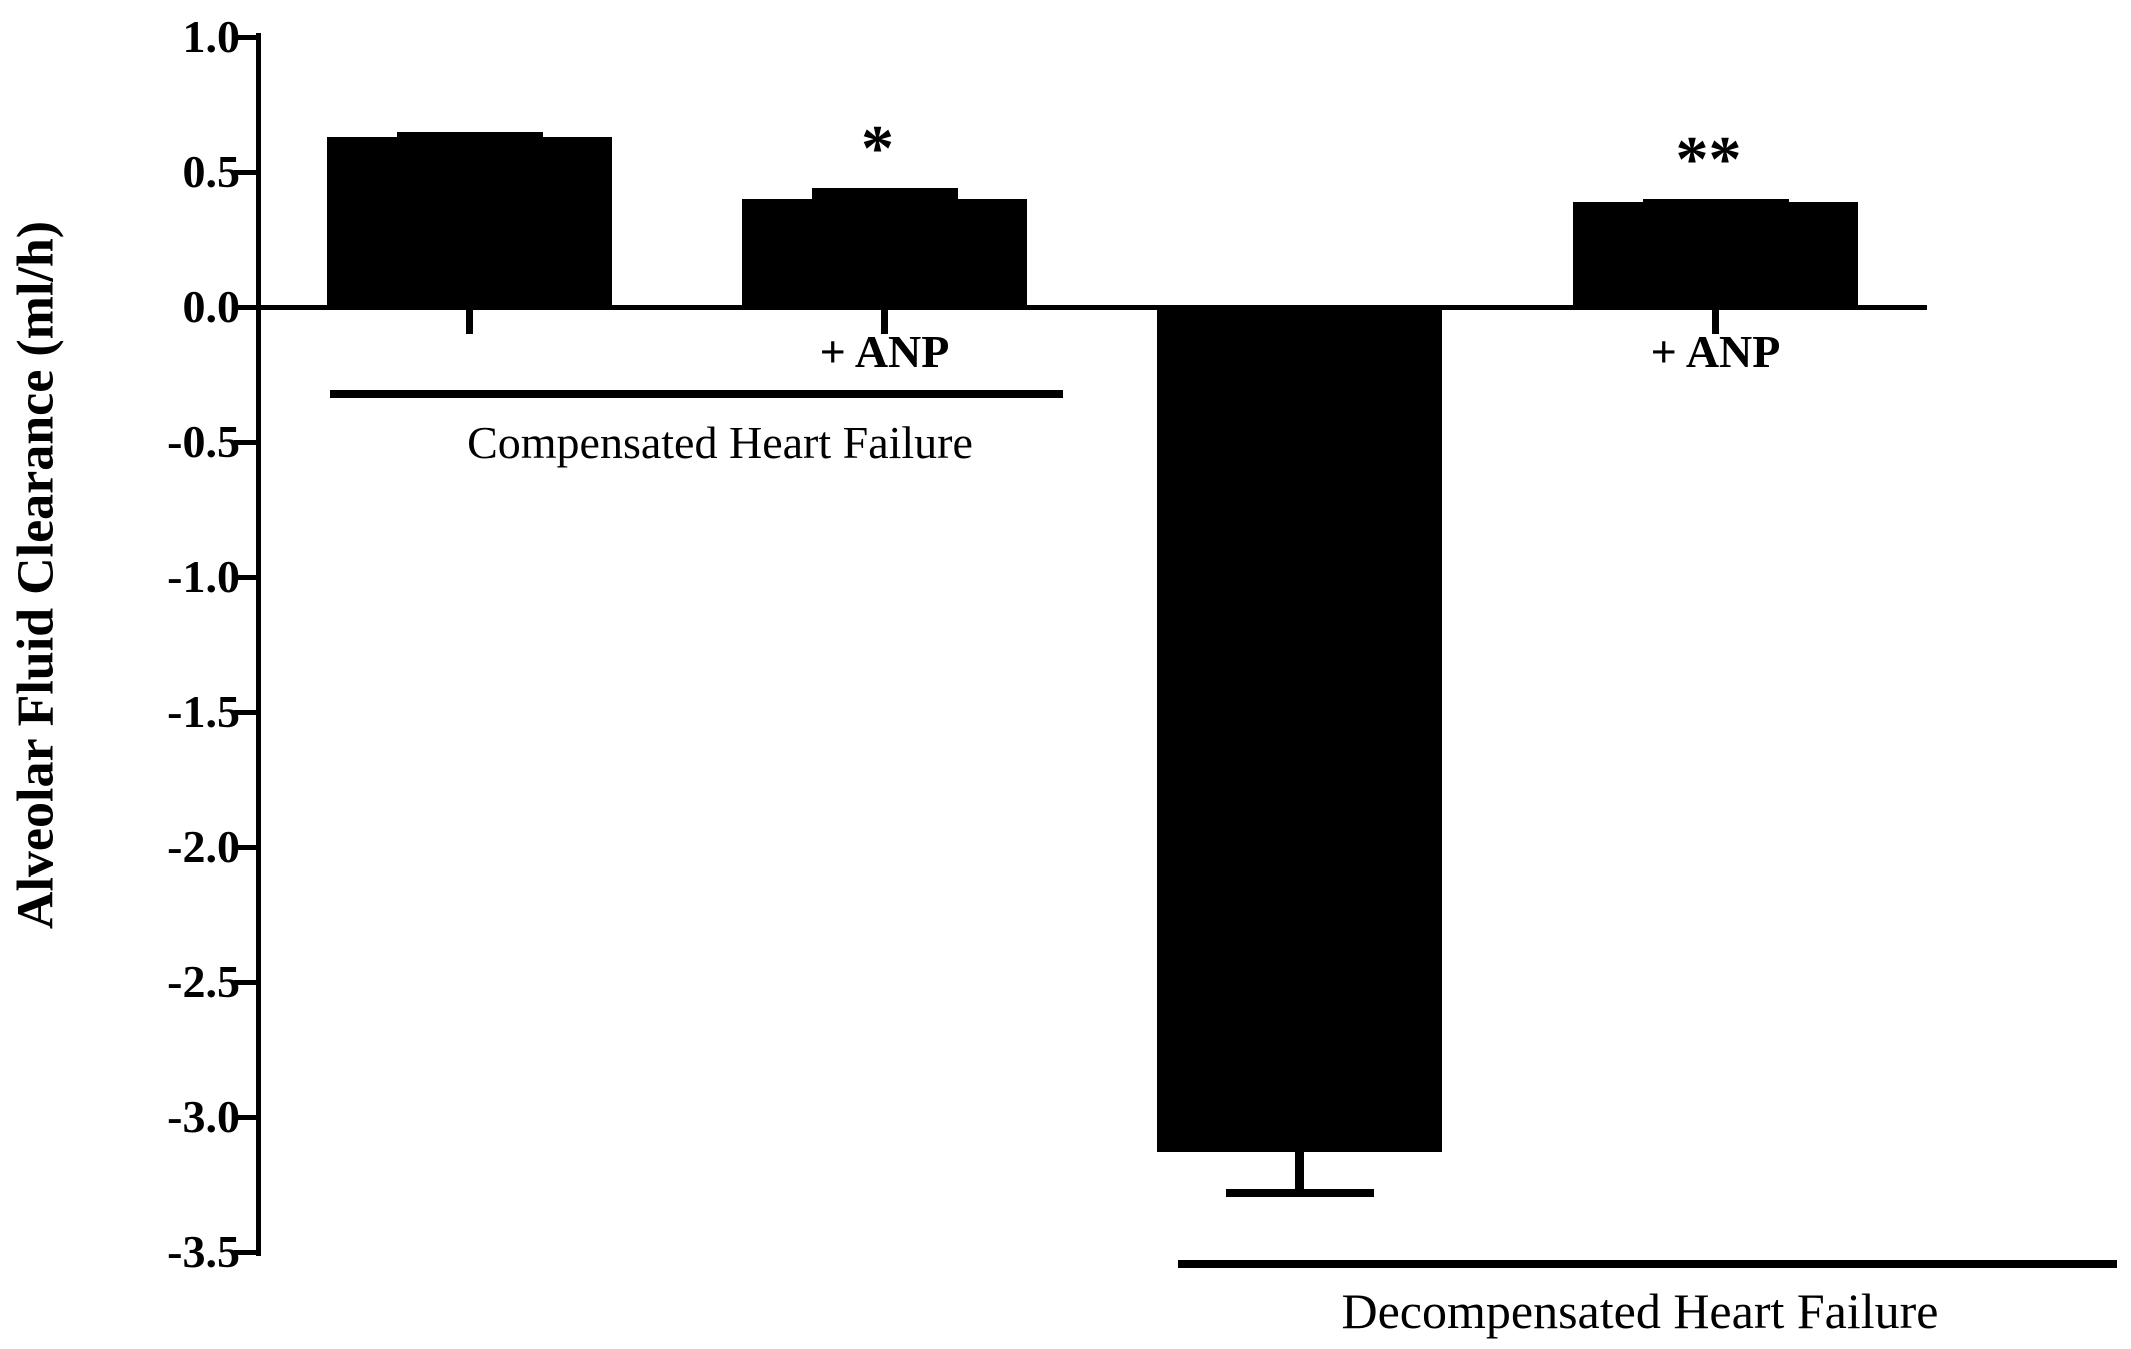 Image resolution: width=2131 pixels, height=1349 pixels. Describe the element at coordinates (1708, 159) in the screenshot. I see `significance-marker: **` at that location.